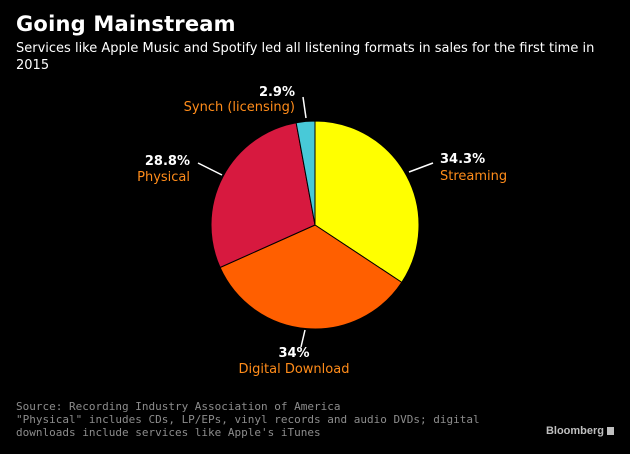 The image size is (630, 454). Describe the element at coordinates (293, 353) in the screenshot. I see `slice-percent-label: 34%` at that location.